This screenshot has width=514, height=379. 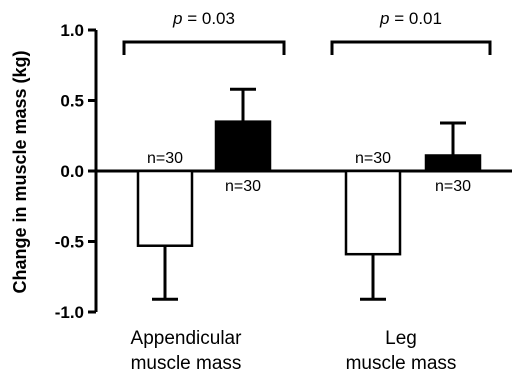 What do you see at coordinates (307, 32) in the screenshot?
I see `significance-brackets: p = 0.03 p = 0.01` at bounding box center [307, 32].